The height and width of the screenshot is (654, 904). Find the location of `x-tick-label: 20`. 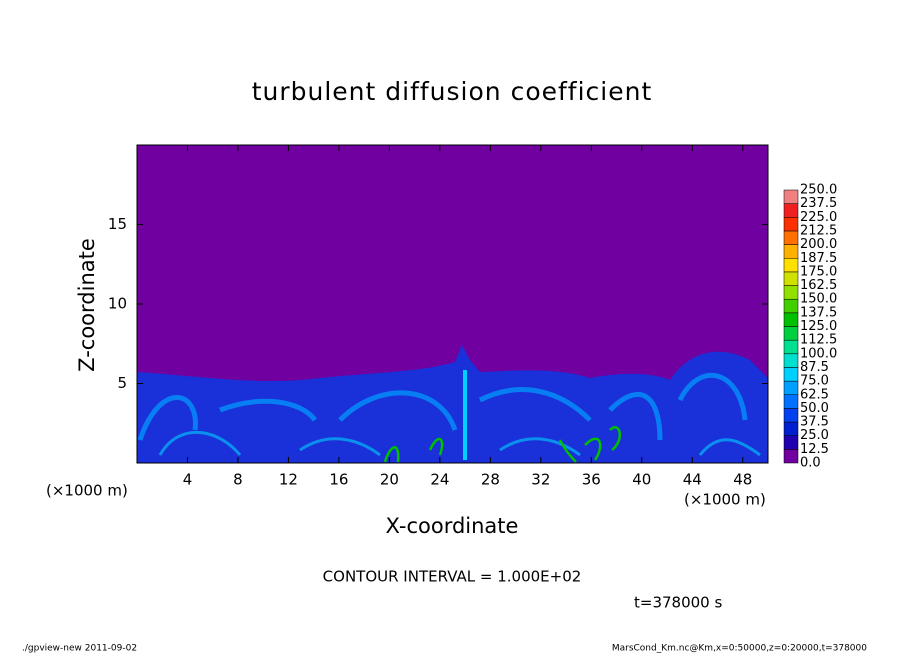

x-tick-label: 20 is located at coordinates (389, 480).